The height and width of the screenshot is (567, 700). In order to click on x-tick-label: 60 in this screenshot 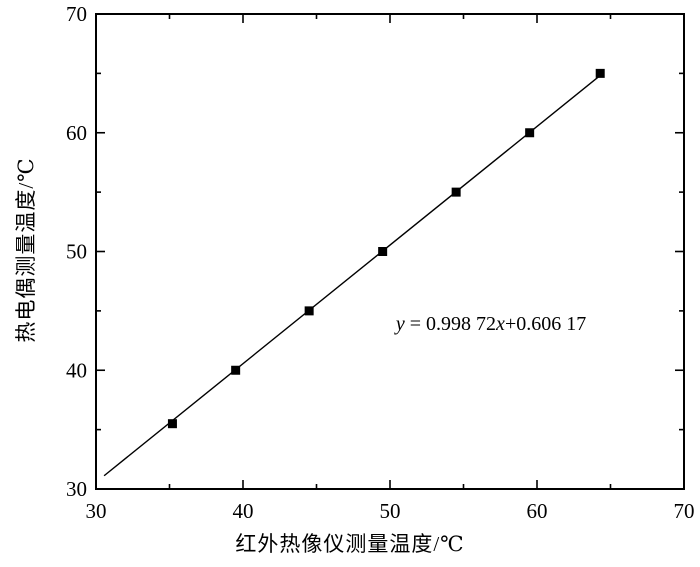, I will do `click(537, 511)`.